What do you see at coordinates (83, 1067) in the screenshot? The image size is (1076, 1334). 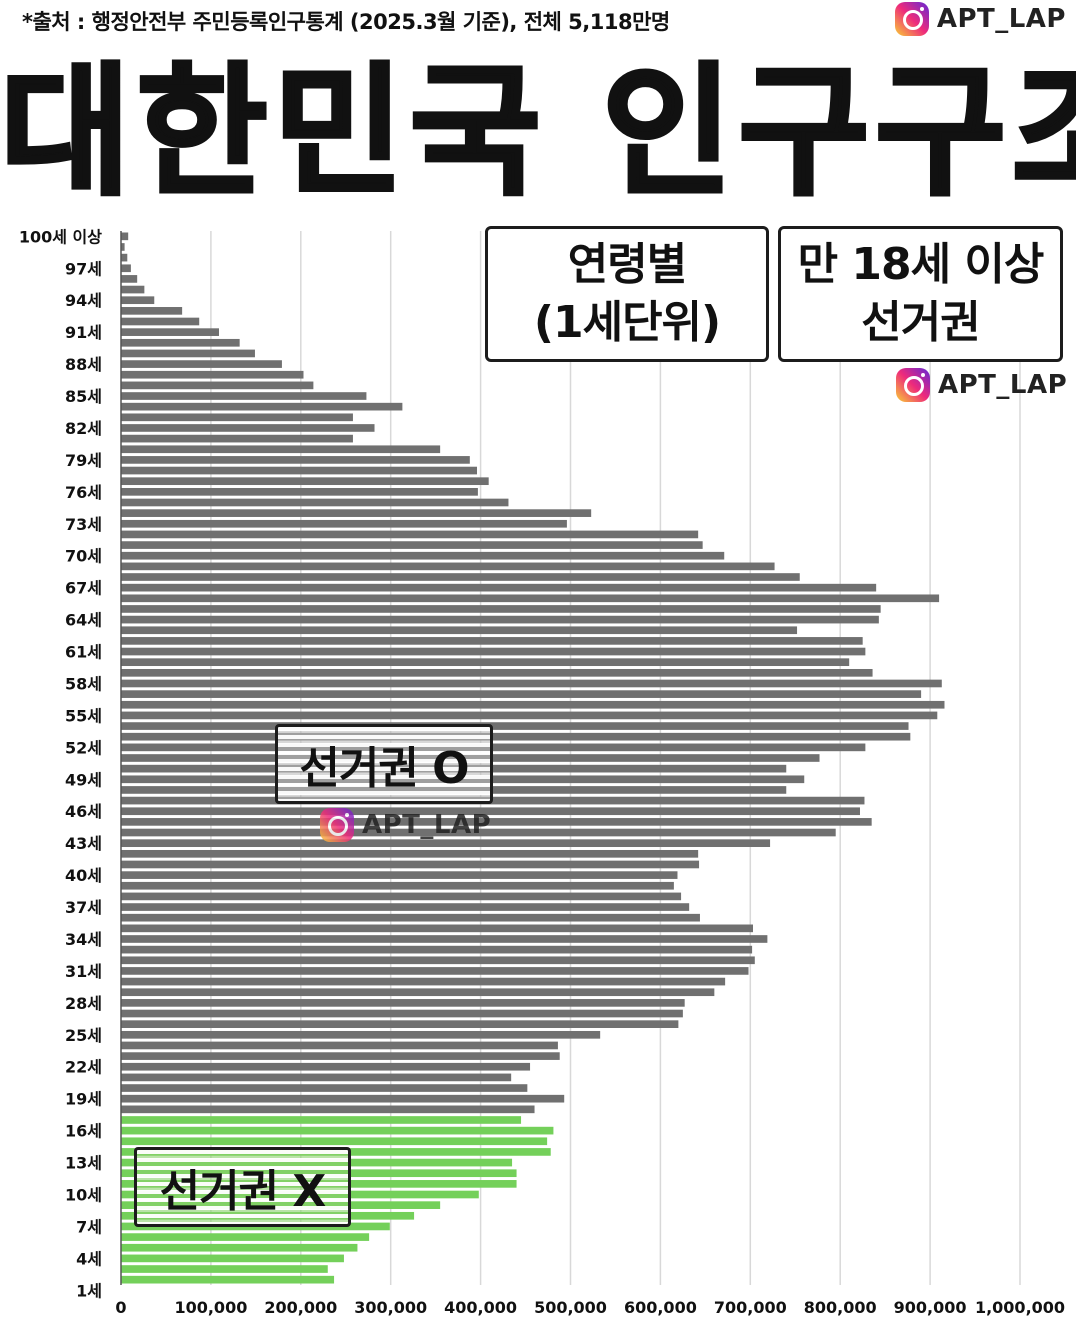 I see `y-tick-label: 22세` at bounding box center [83, 1067].